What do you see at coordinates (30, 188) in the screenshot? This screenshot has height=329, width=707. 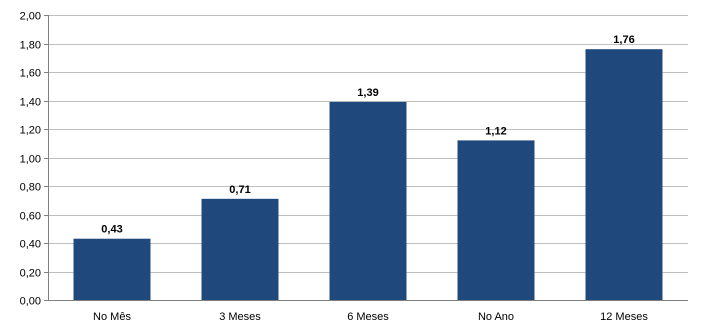 I see `y-tick-label: 0,80` at bounding box center [30, 188].